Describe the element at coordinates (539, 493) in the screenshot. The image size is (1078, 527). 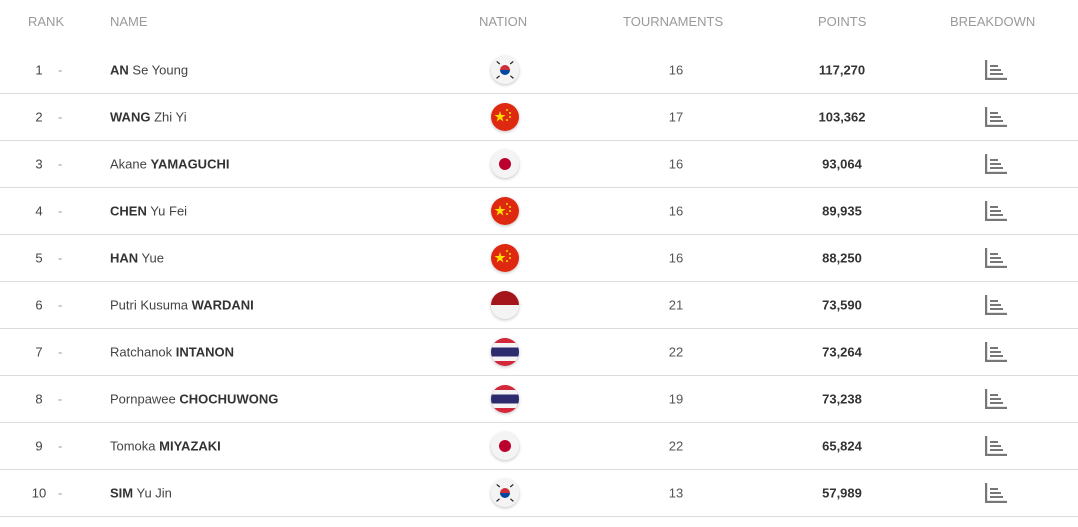
I see `table-row: 10 - SIM Yu Jin 13 57,989` at that location.